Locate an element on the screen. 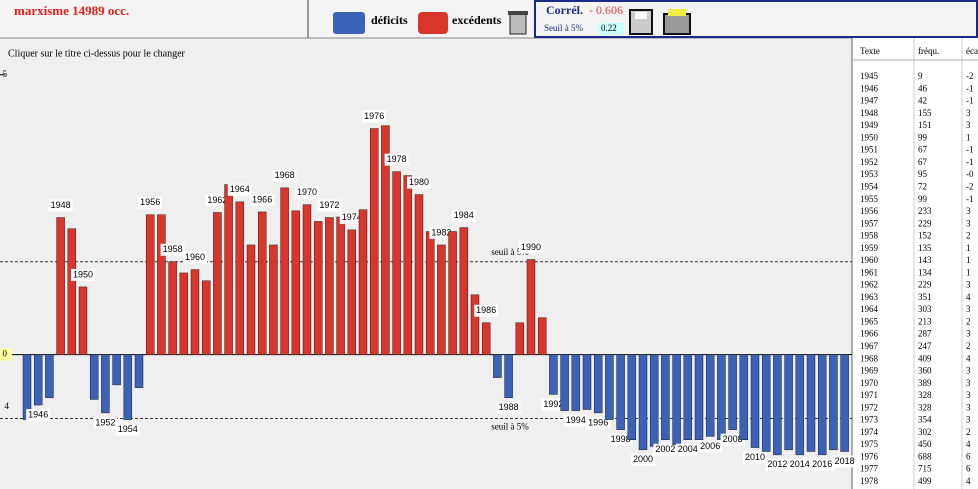 The height and width of the screenshot is (489, 978). table-cell: 213 is located at coordinates (925, 321).